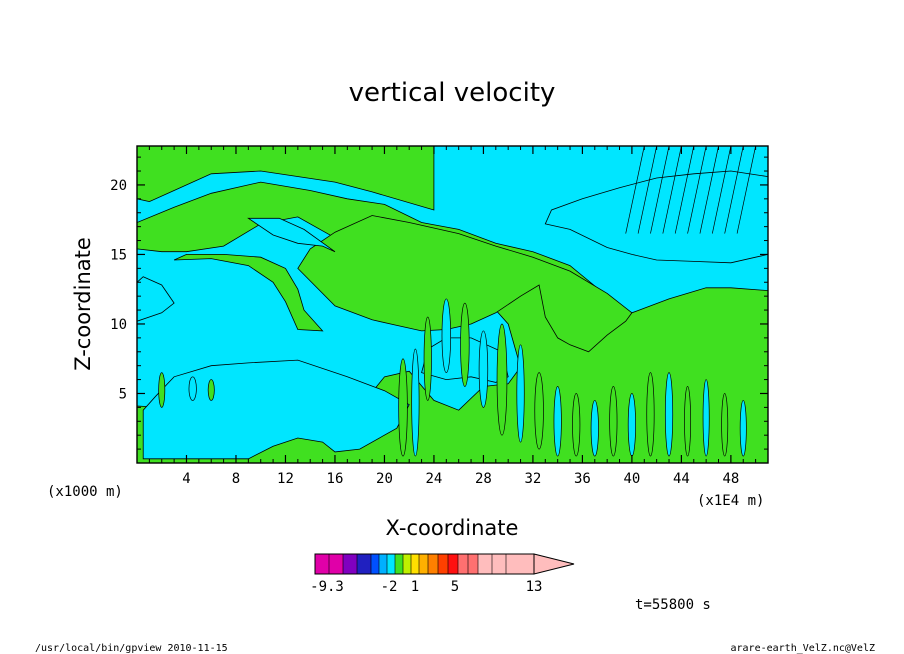 The image size is (904, 654). What do you see at coordinates (631, 479) in the screenshot?
I see `x-tick-label: 40` at bounding box center [631, 479].